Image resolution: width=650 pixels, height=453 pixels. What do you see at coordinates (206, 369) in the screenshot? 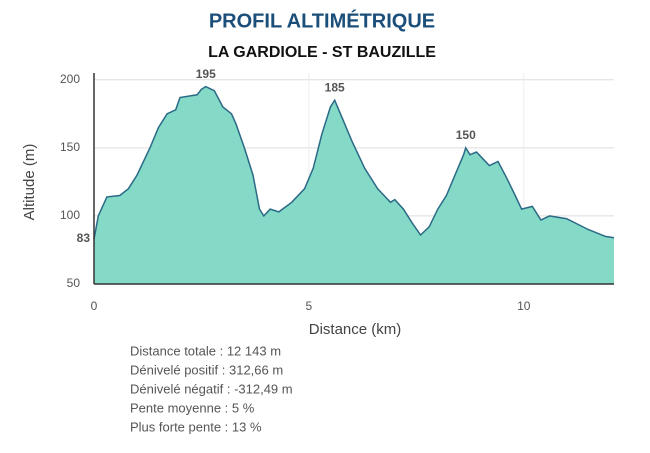
I see `stat-line: Dénivelé positif : 312,66 m` at bounding box center [206, 369].